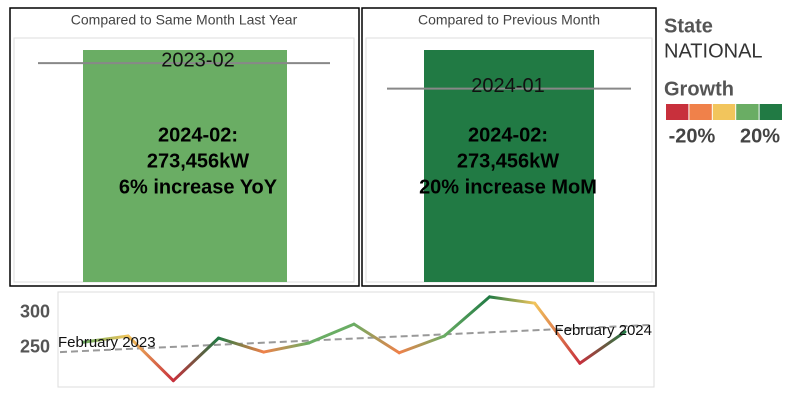  I want to click on reference-label: 2024-01, so click(507, 86).